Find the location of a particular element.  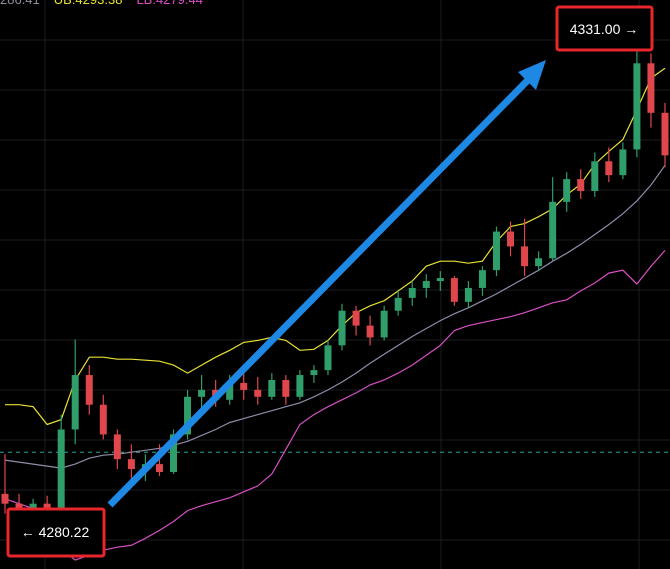

annotation-label: 4331.00 → is located at coordinates (604, 29).